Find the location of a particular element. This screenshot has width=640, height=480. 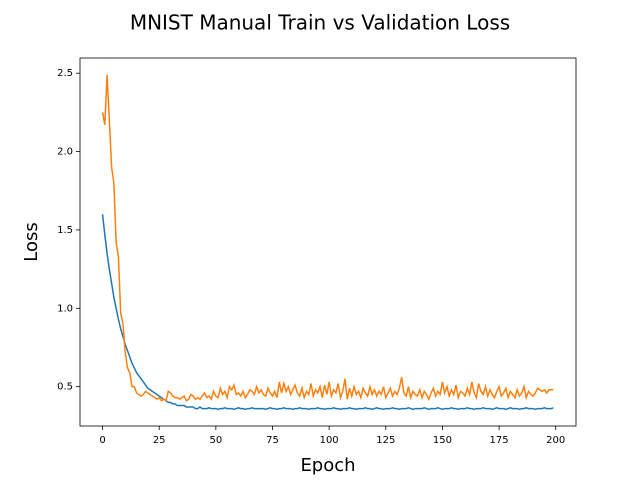

y-tick-label: 1.5 is located at coordinates (65, 230).